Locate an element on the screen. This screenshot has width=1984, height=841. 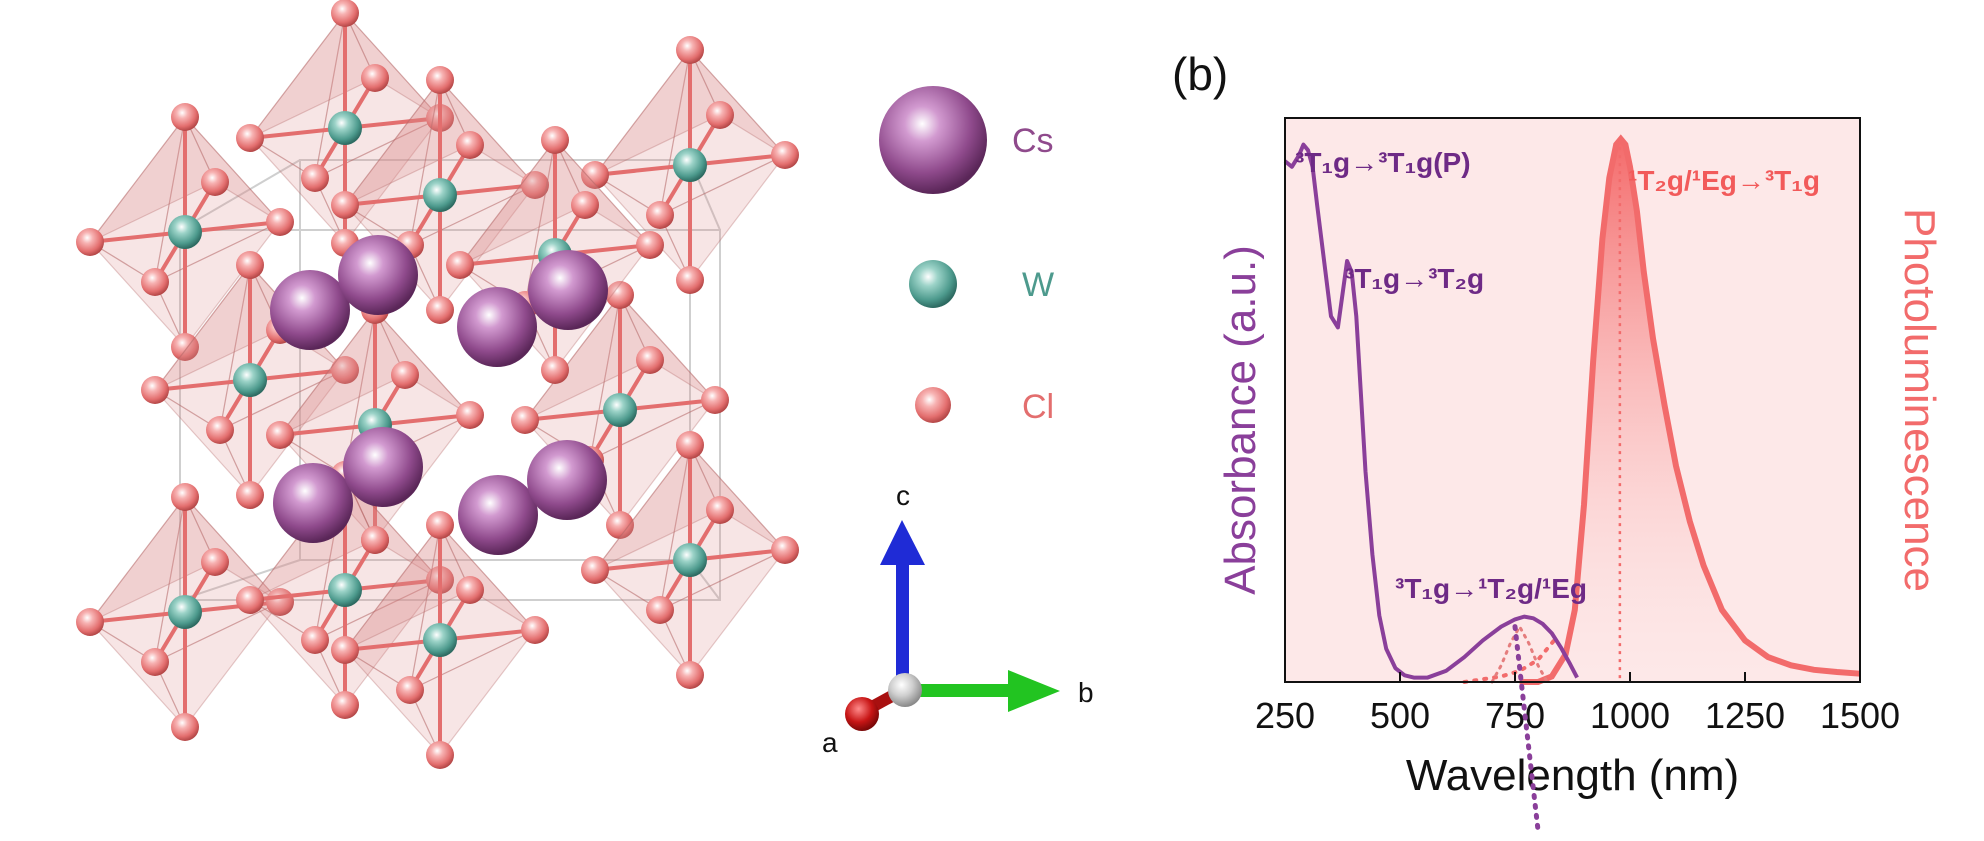
w-legend-icon is located at coordinates (933, 284).